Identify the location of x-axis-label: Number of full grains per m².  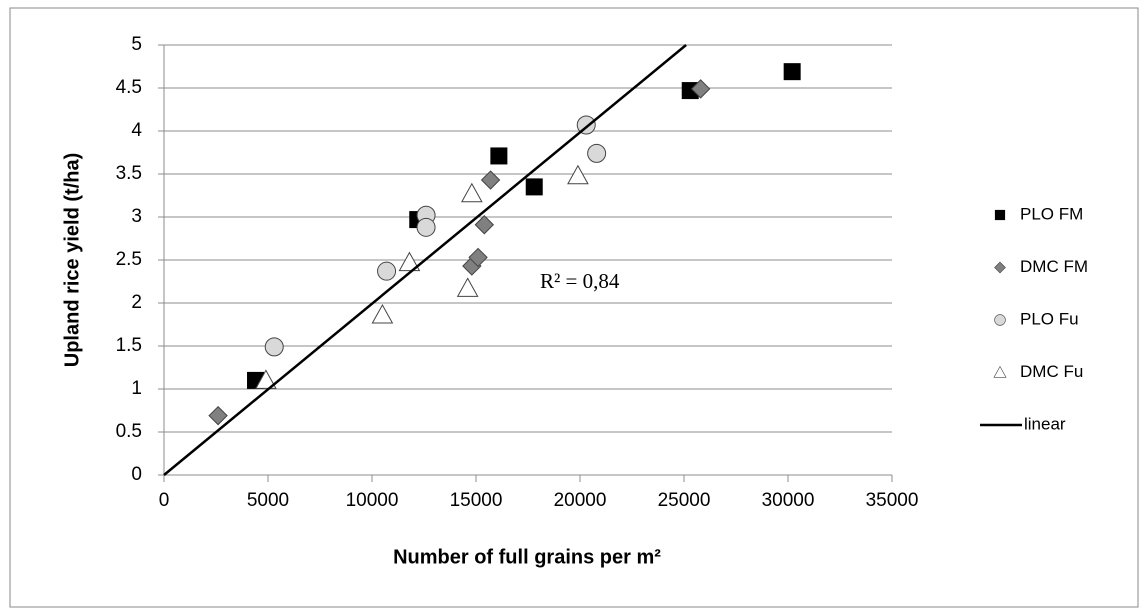
(527, 557).